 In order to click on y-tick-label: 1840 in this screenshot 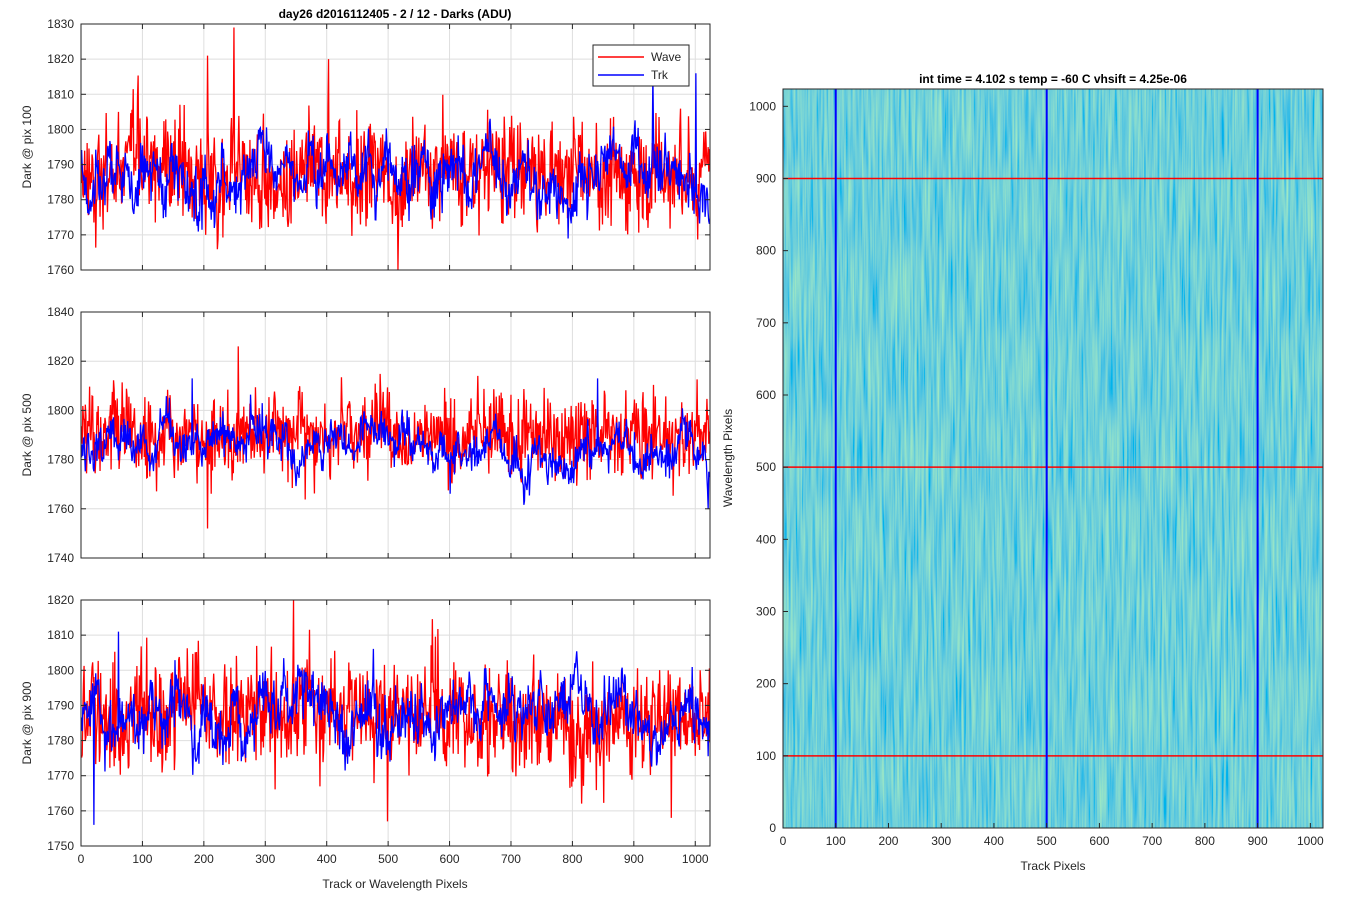, I will do `click(60, 312)`.